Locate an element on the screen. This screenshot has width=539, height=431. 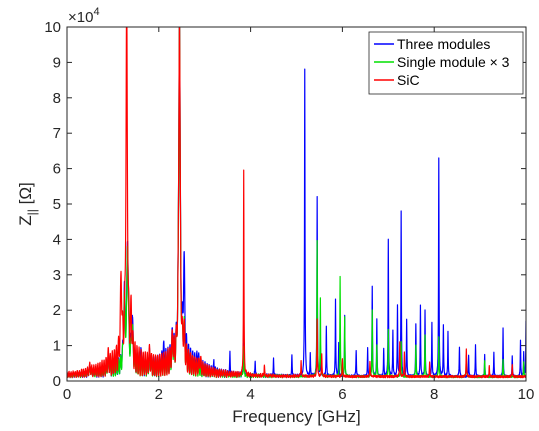
x-tick-label: 2 is located at coordinates (159, 394).